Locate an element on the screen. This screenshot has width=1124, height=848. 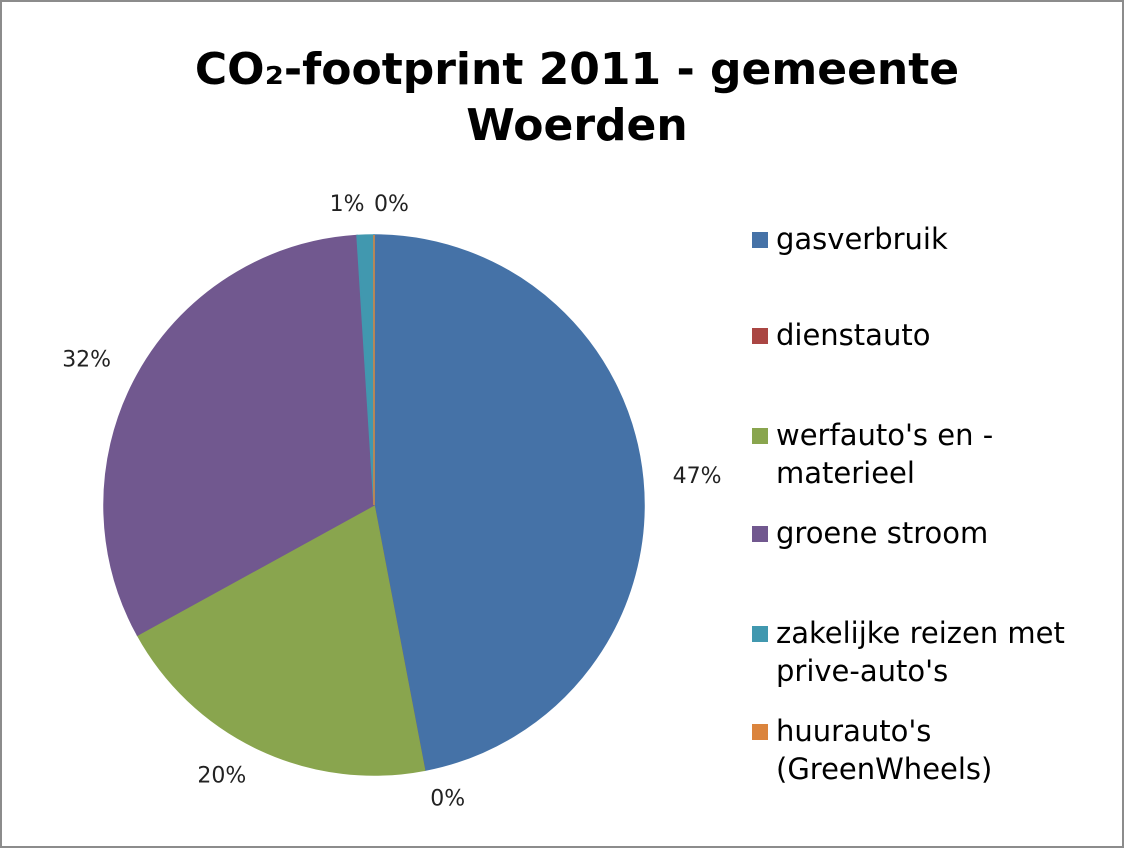
legend-item: zakelijke reizen met prive-auto's is located at coordinates (934, 652).